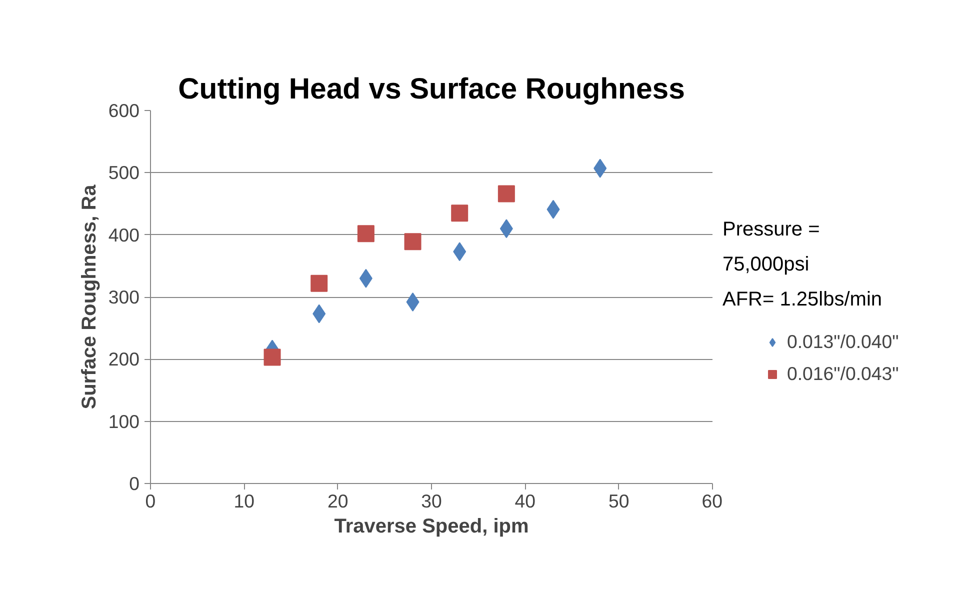 The image size is (961, 605). What do you see at coordinates (431, 527) in the screenshot?
I see `x-axis-title: Traverse Speed, ipm` at bounding box center [431, 527].